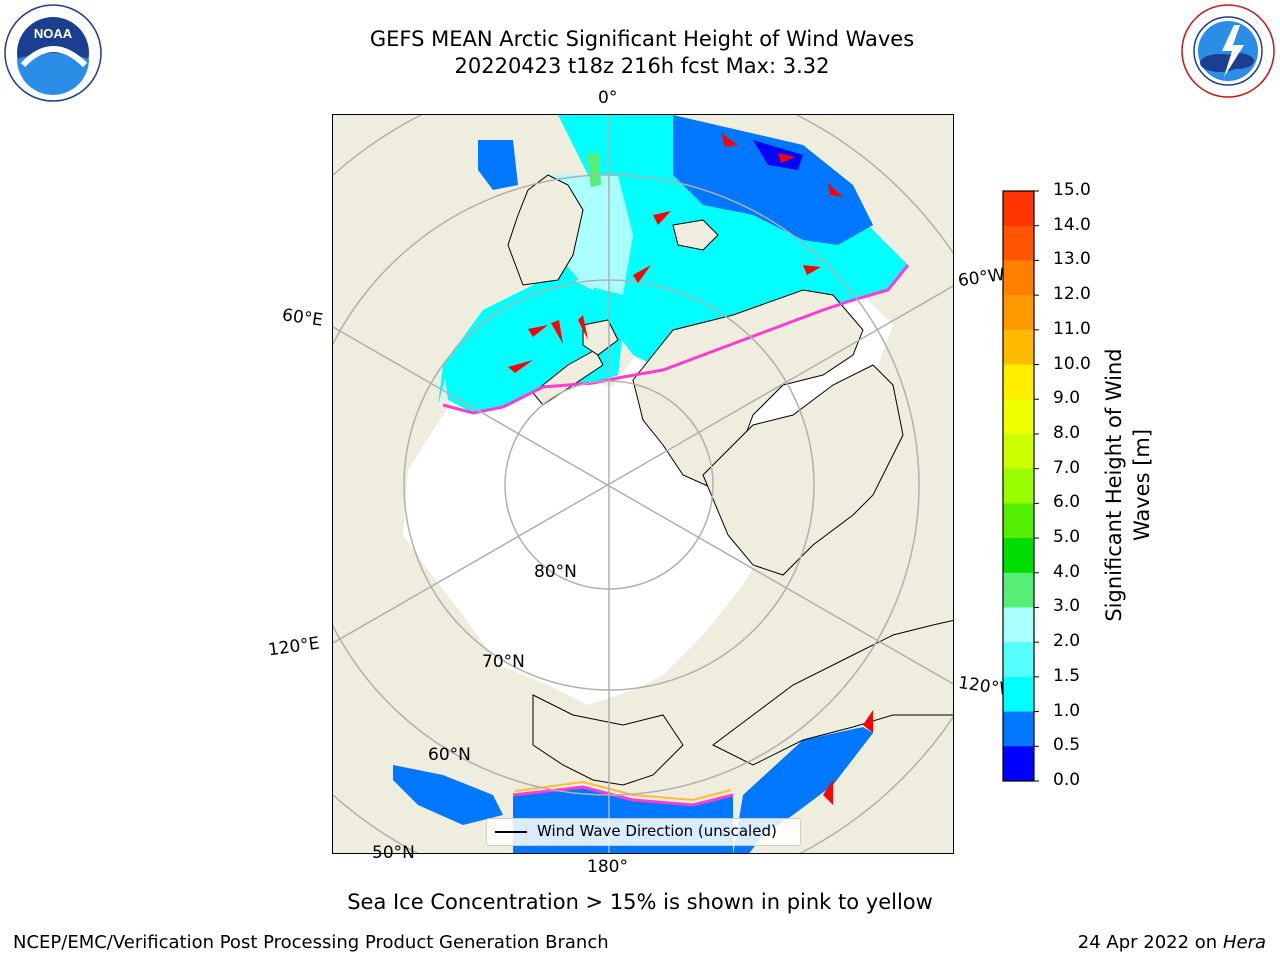  Describe the element at coordinates (449, 755) in the screenshot. I see `lat-label-60n: 60°N` at that location.